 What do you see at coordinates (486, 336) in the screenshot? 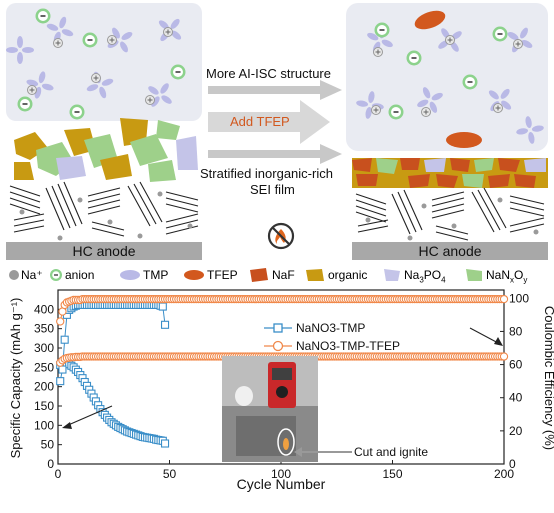
I see `axis-pointer-right` at bounding box center [486, 336].